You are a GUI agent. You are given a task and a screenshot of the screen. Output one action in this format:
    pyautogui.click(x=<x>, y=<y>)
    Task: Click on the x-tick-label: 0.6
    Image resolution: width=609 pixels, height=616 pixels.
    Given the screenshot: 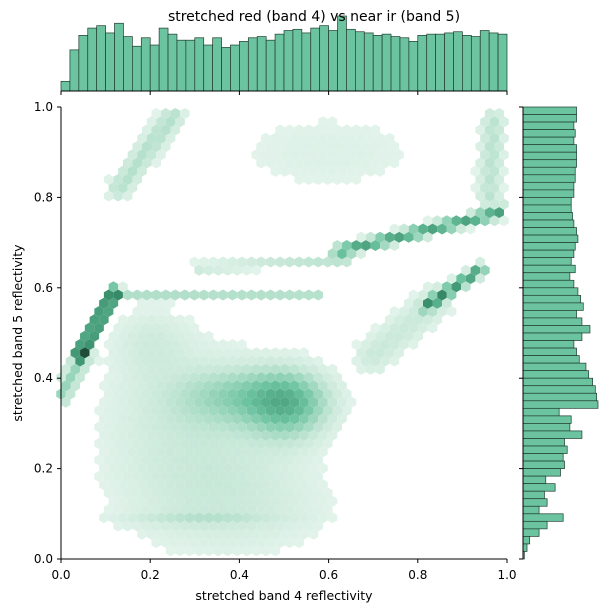 What is the action you would take?
    pyautogui.click(x=328, y=575)
    